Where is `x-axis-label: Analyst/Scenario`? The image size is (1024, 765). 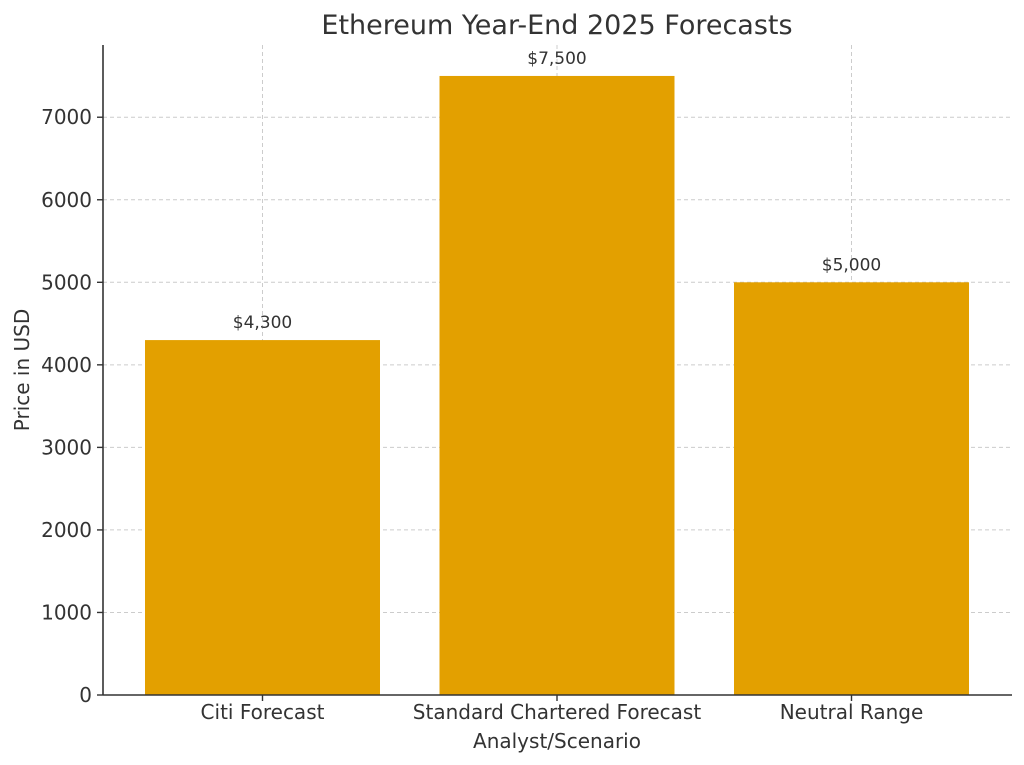
x-axis-label: Analyst/Scenario is located at coordinates (557, 741).